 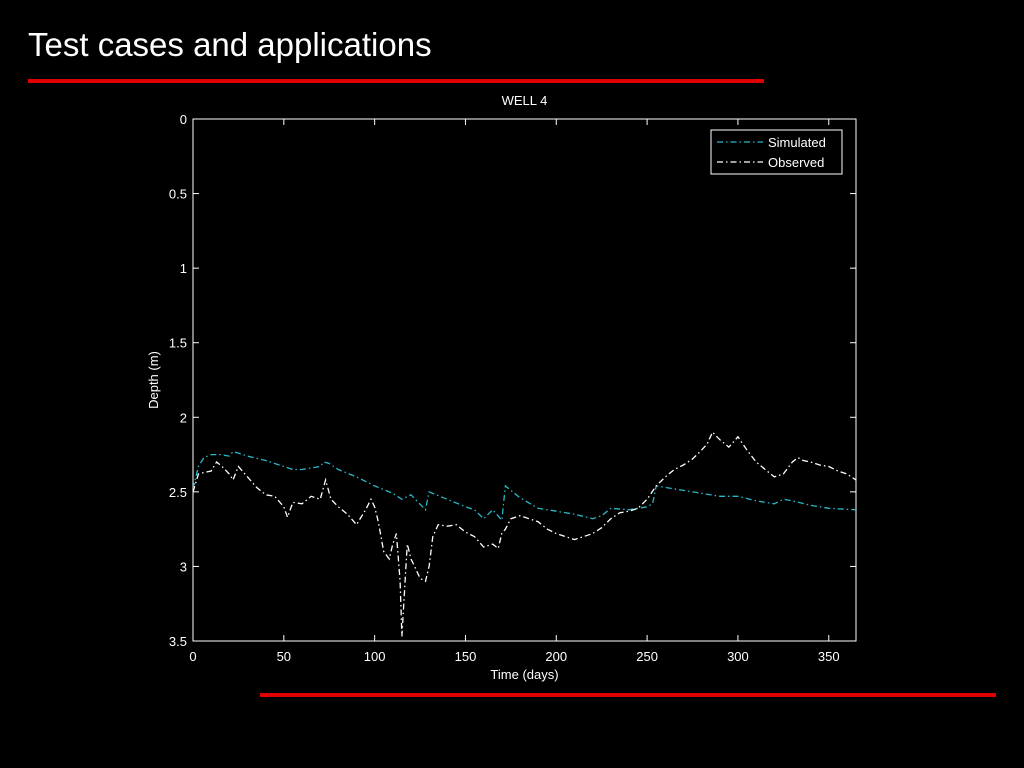 What do you see at coordinates (375, 656) in the screenshot?
I see `x-tick-label: 100` at bounding box center [375, 656].